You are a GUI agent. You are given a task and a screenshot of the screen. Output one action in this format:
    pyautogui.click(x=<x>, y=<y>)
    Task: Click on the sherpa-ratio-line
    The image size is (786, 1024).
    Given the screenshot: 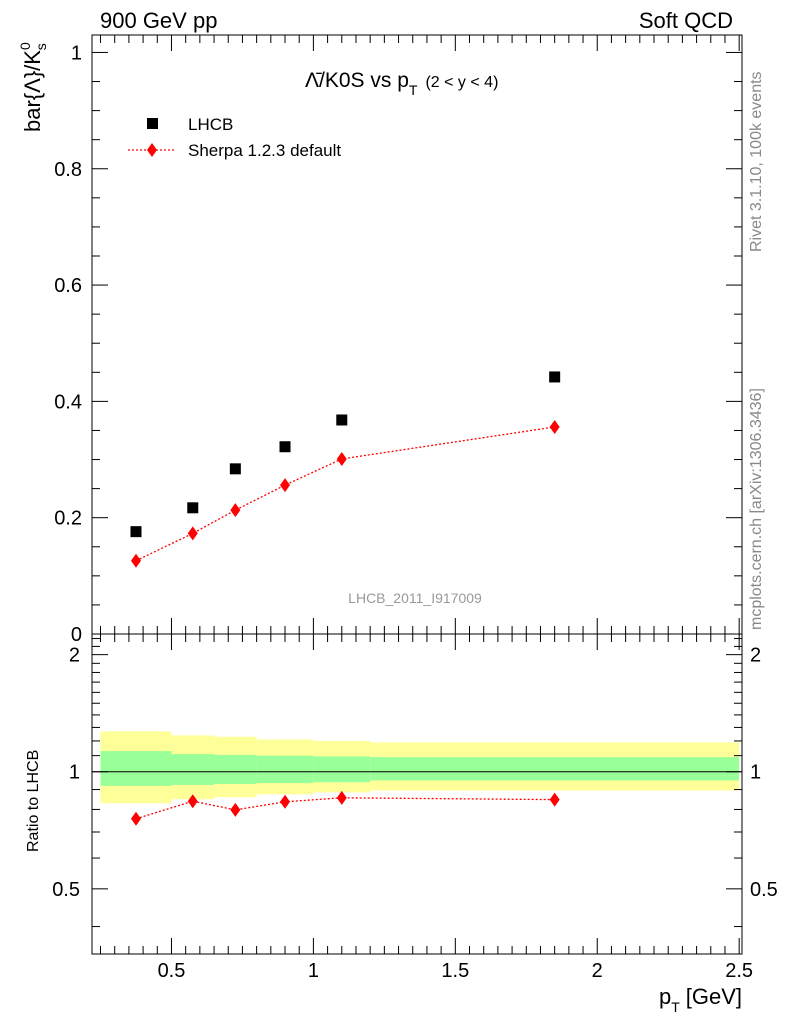 What is the action you would take?
    pyautogui.click(x=345, y=808)
    